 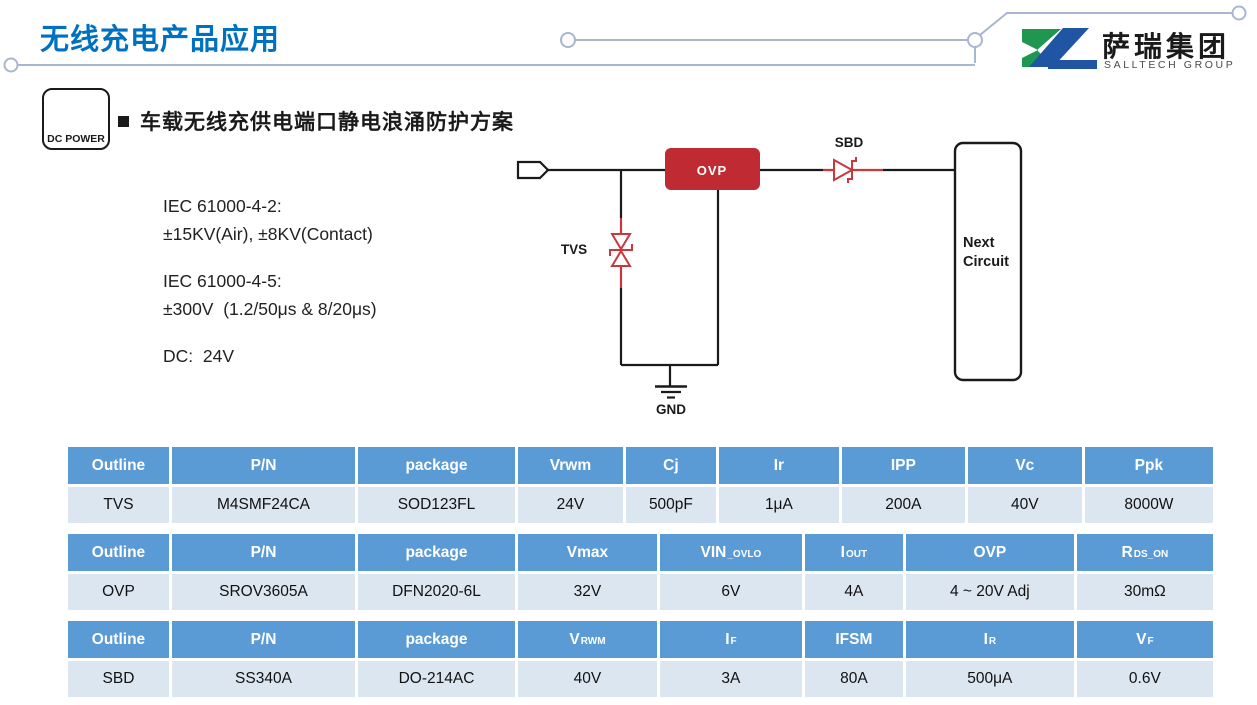 I want to click on header-cell: Vc, so click(x=1026, y=467).